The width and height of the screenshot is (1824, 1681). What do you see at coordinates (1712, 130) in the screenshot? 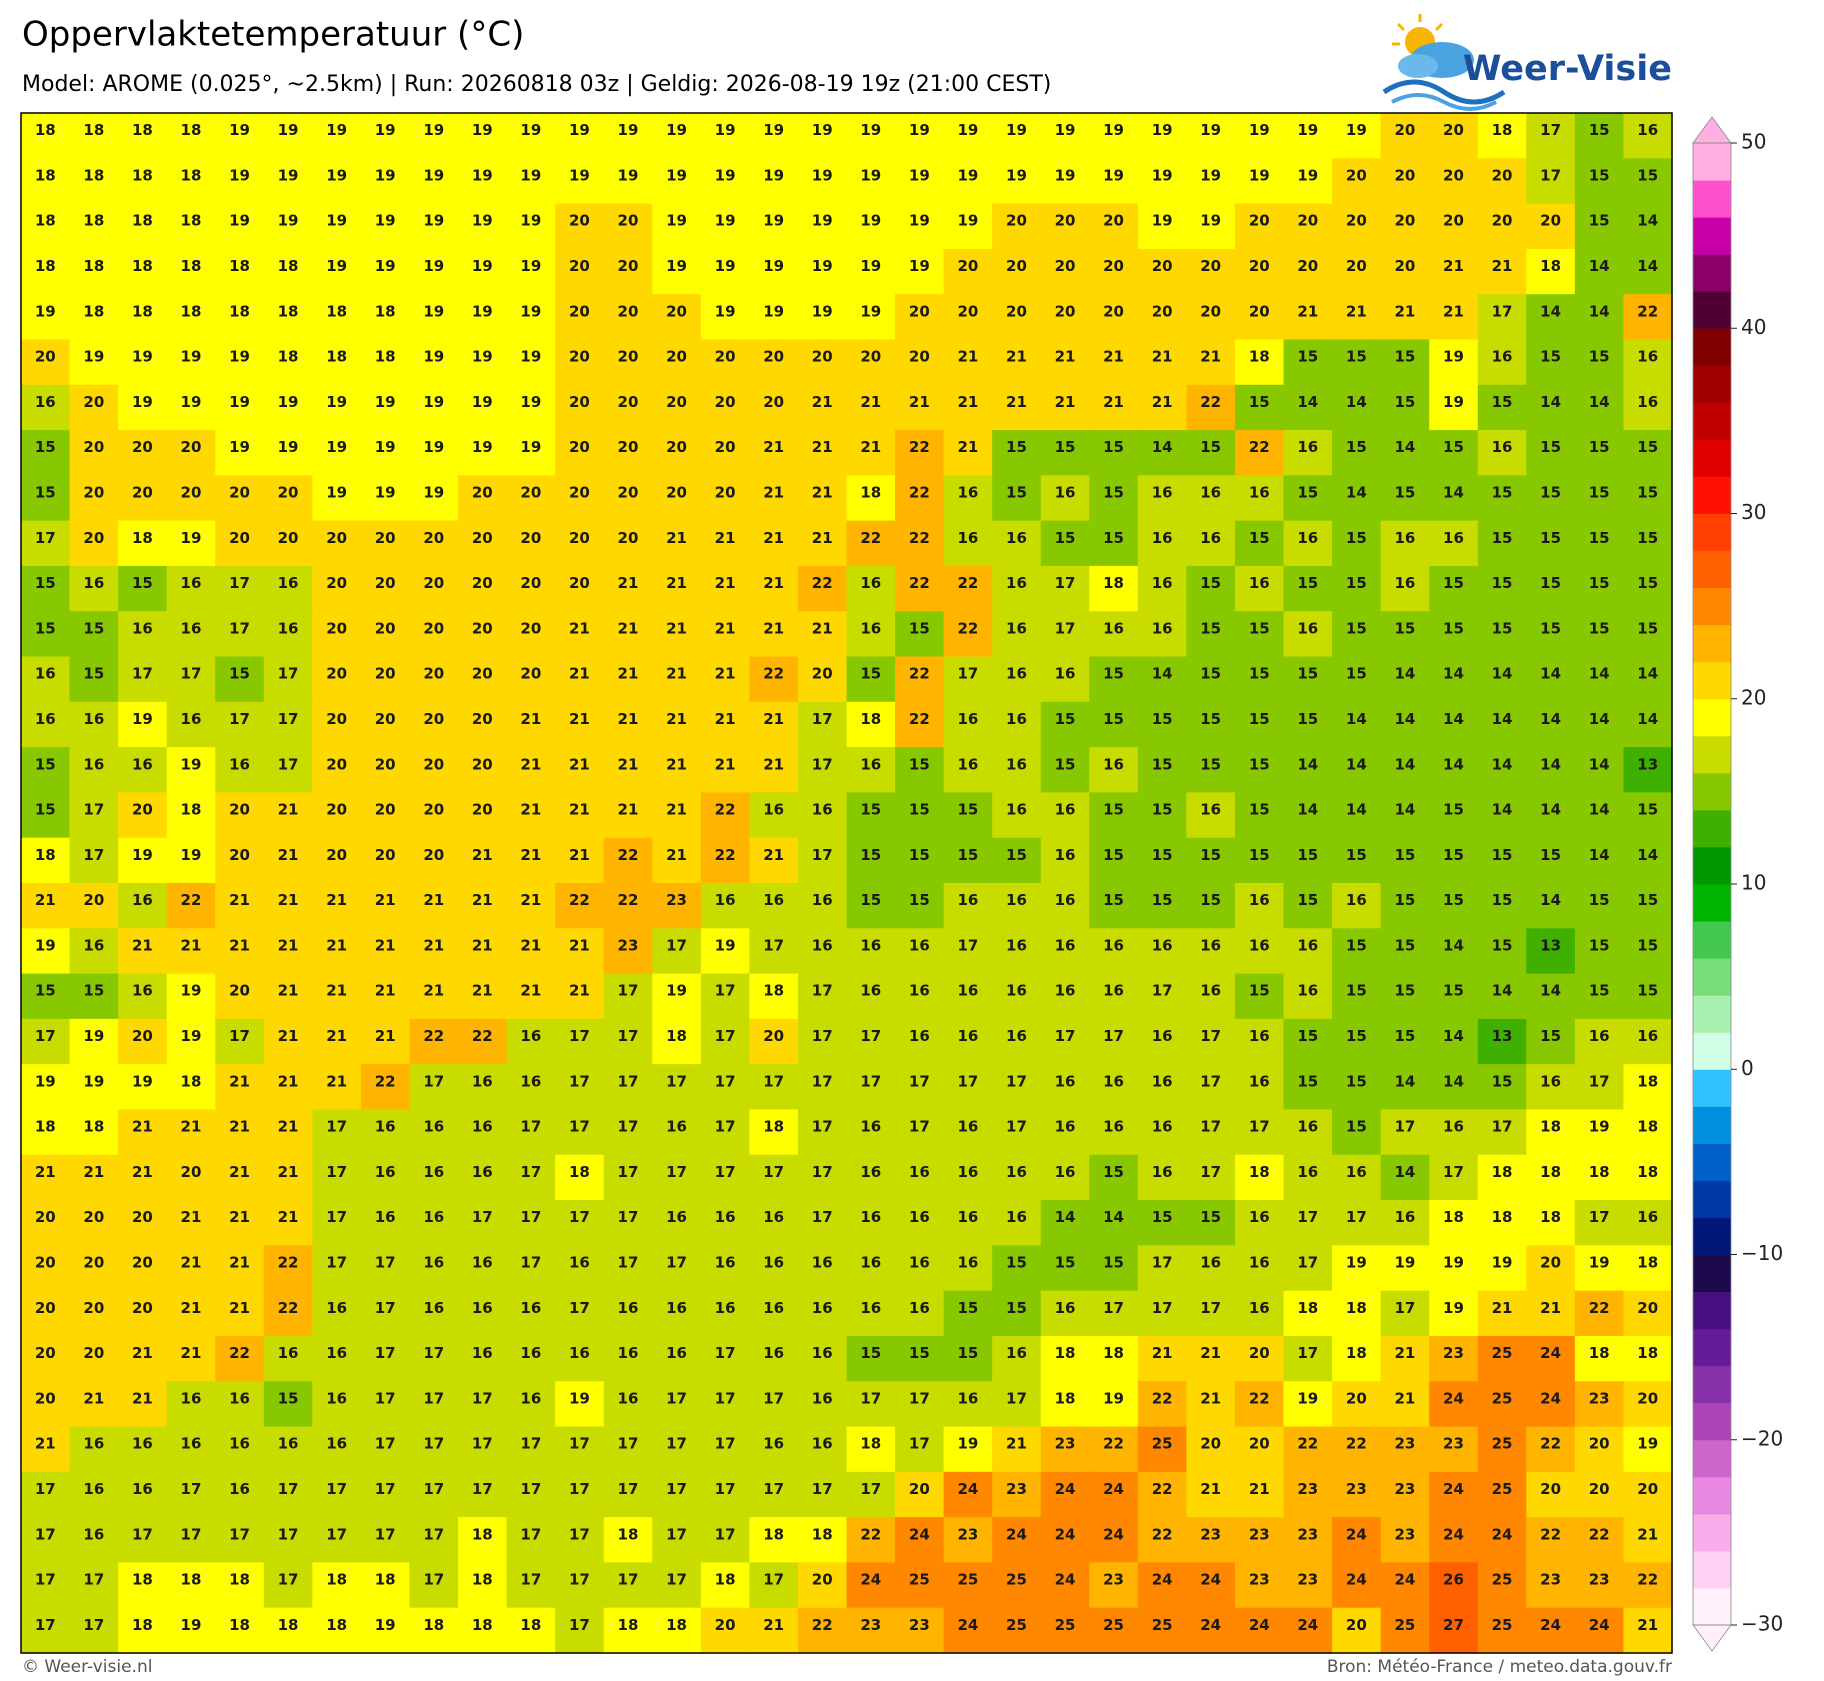
I see `colorbar-top` at bounding box center [1712, 130].